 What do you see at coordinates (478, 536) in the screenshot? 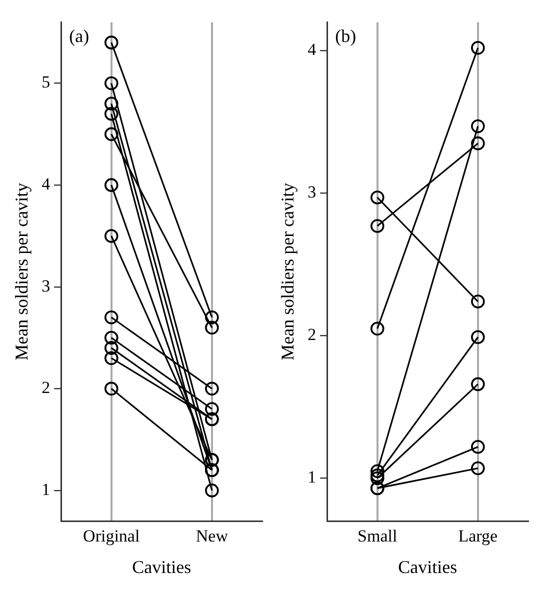
I see `x-tick-label: Large` at bounding box center [478, 536].